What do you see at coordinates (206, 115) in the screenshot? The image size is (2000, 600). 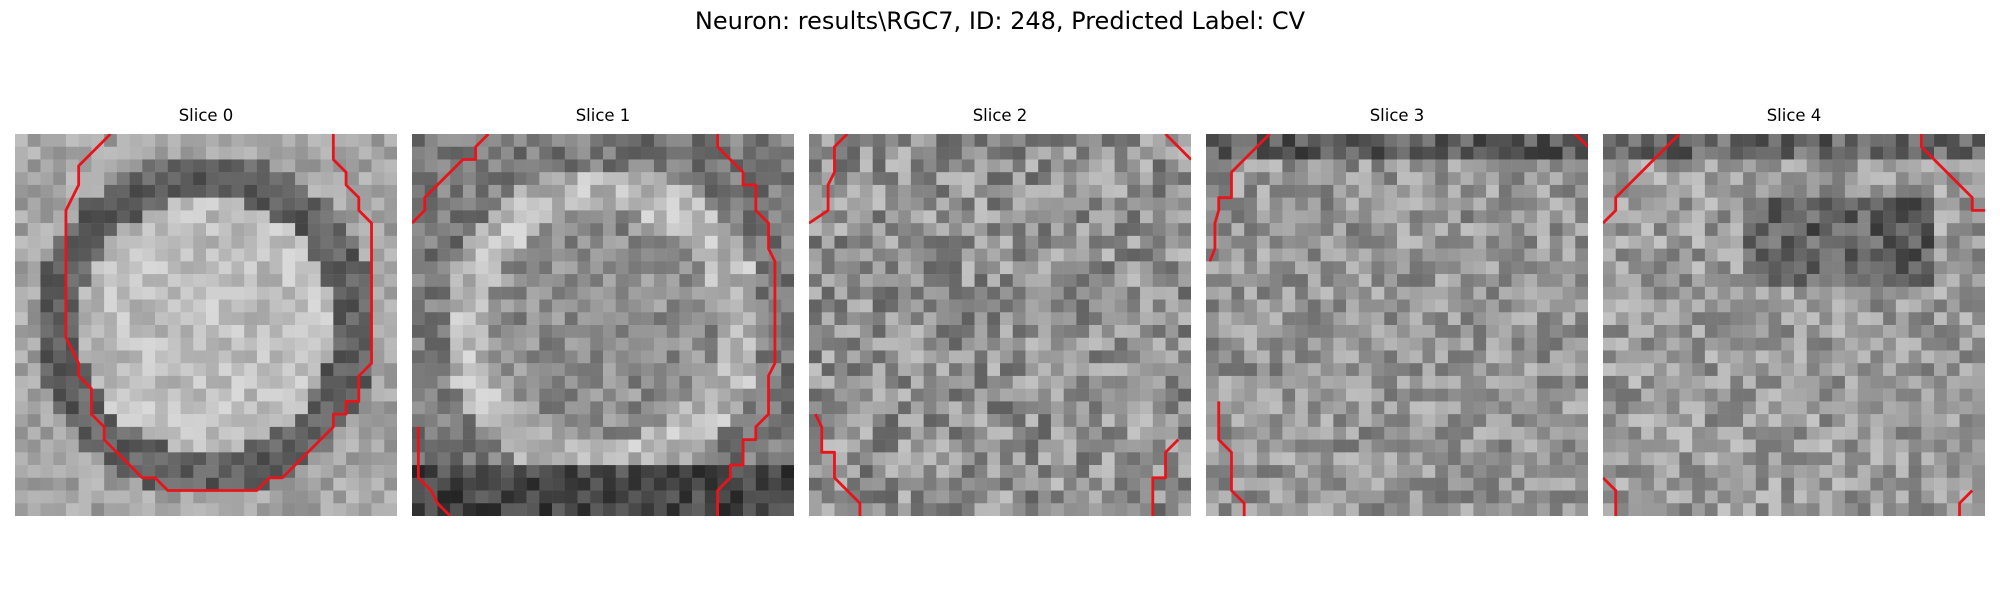 I see `slice-title-0: Slice 0` at bounding box center [206, 115].